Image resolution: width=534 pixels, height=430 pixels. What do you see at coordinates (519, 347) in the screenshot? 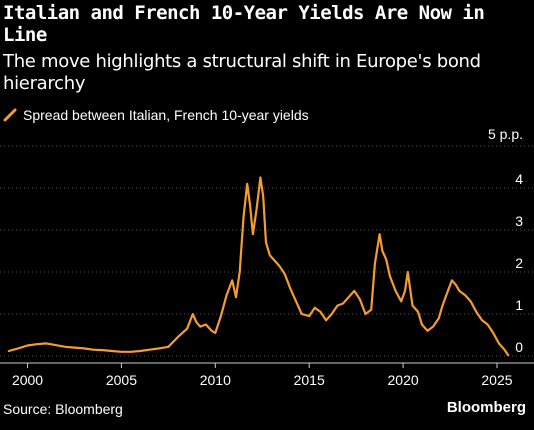
I see `y-tick-label: 0` at bounding box center [519, 347].